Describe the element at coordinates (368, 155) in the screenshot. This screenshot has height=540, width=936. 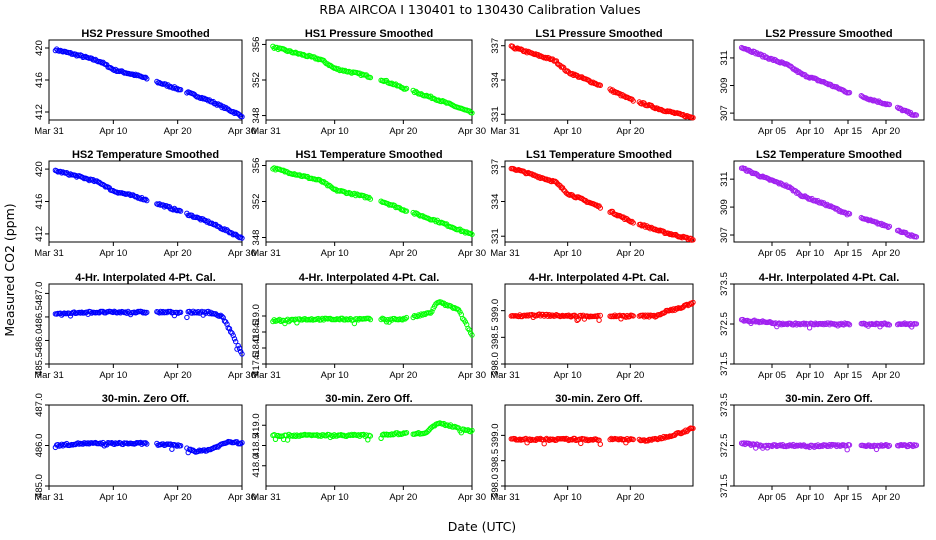
I see `panel-title: HS1 Temperature Smoothed` at that location.